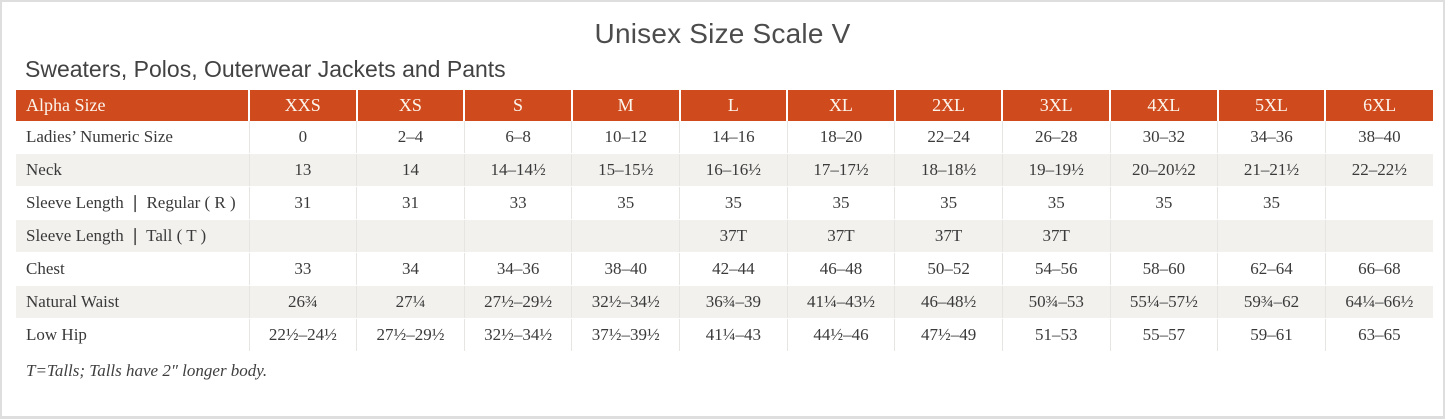  What do you see at coordinates (948, 137) in the screenshot?
I see `size-cell: 22–24` at bounding box center [948, 137].